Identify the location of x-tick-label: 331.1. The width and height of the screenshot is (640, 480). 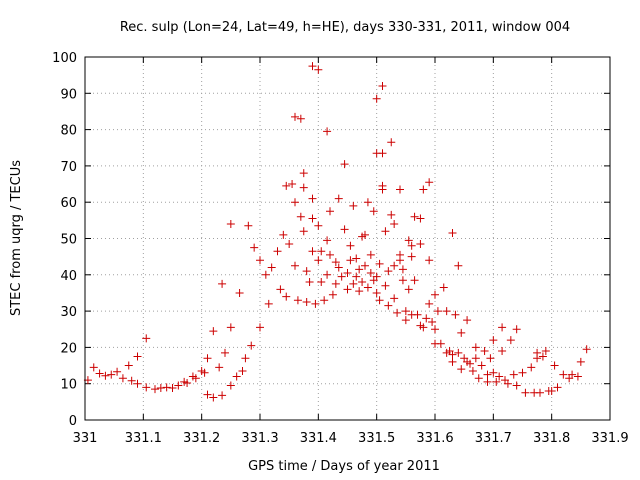
(143, 438).